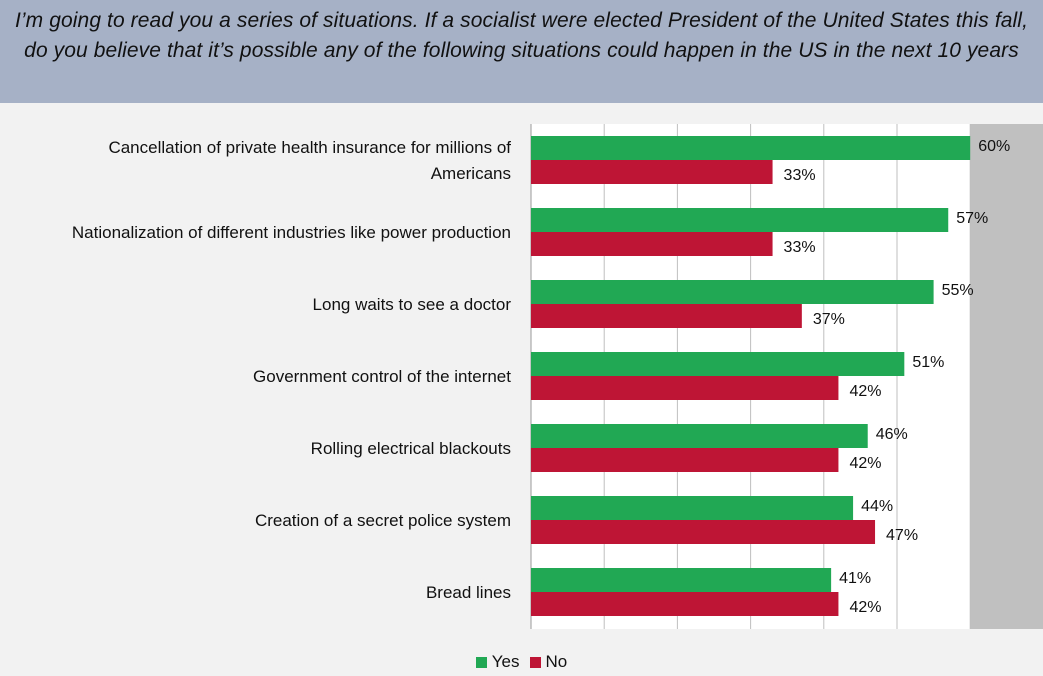 The image size is (1043, 676). Describe the element at coordinates (535, 662) in the screenshot. I see `legend-swatch-no` at that location.